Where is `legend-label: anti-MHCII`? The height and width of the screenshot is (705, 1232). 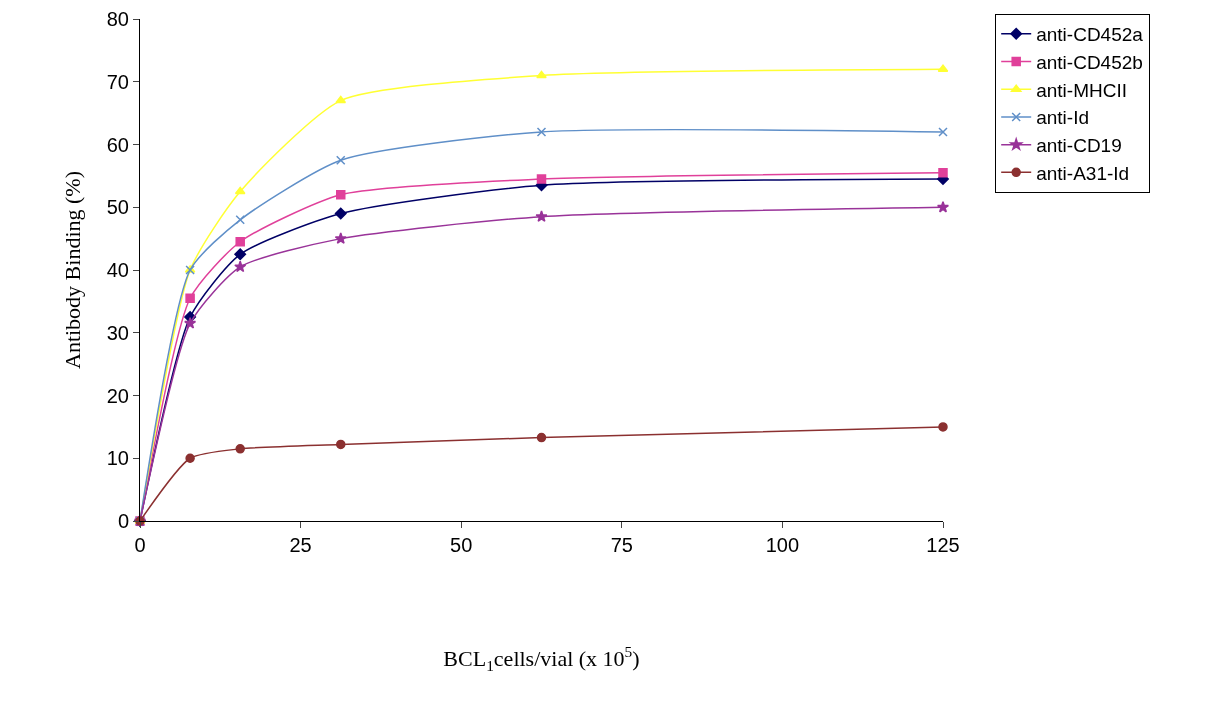
legend-label: anti-MHCII is located at coordinates (1081, 90).